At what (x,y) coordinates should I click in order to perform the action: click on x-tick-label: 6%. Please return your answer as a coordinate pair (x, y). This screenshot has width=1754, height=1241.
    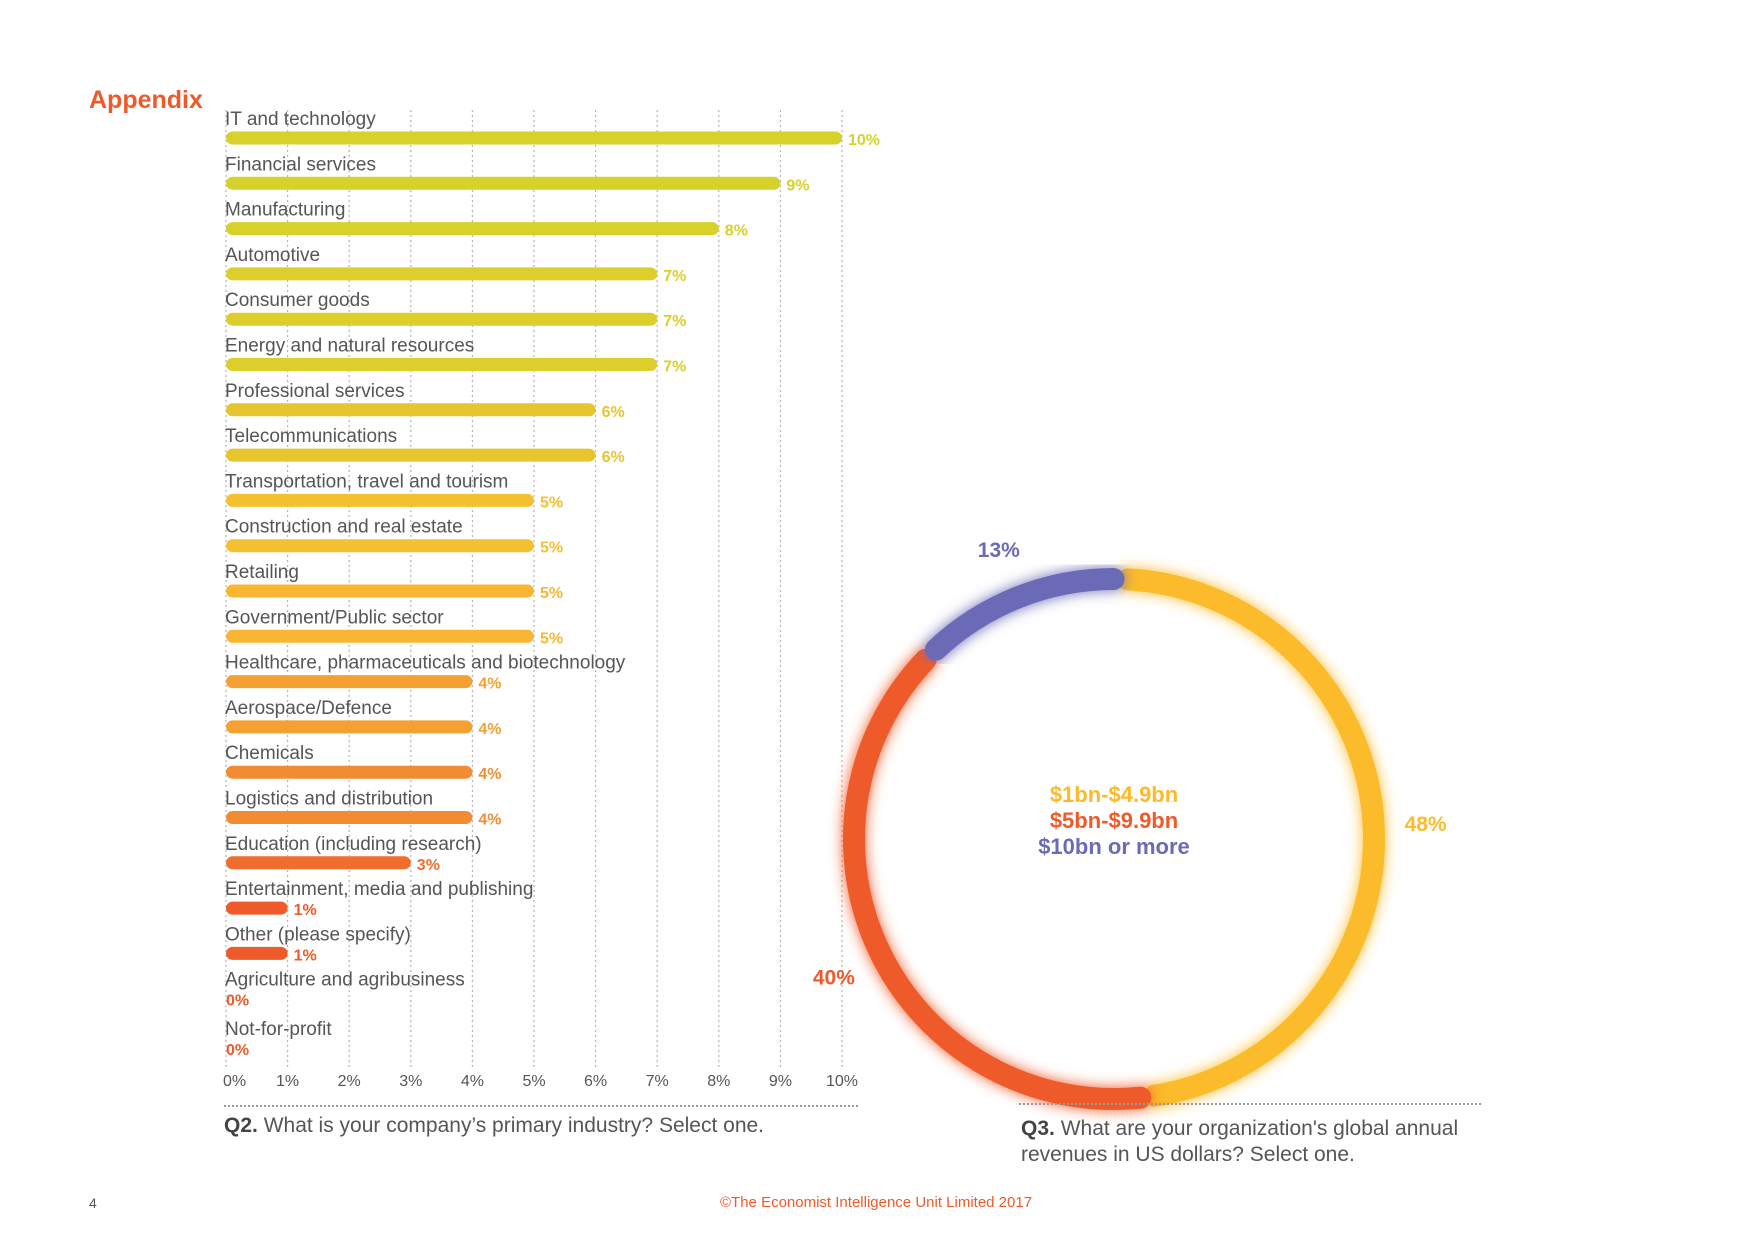
    Looking at the image, I should click on (595, 1081).